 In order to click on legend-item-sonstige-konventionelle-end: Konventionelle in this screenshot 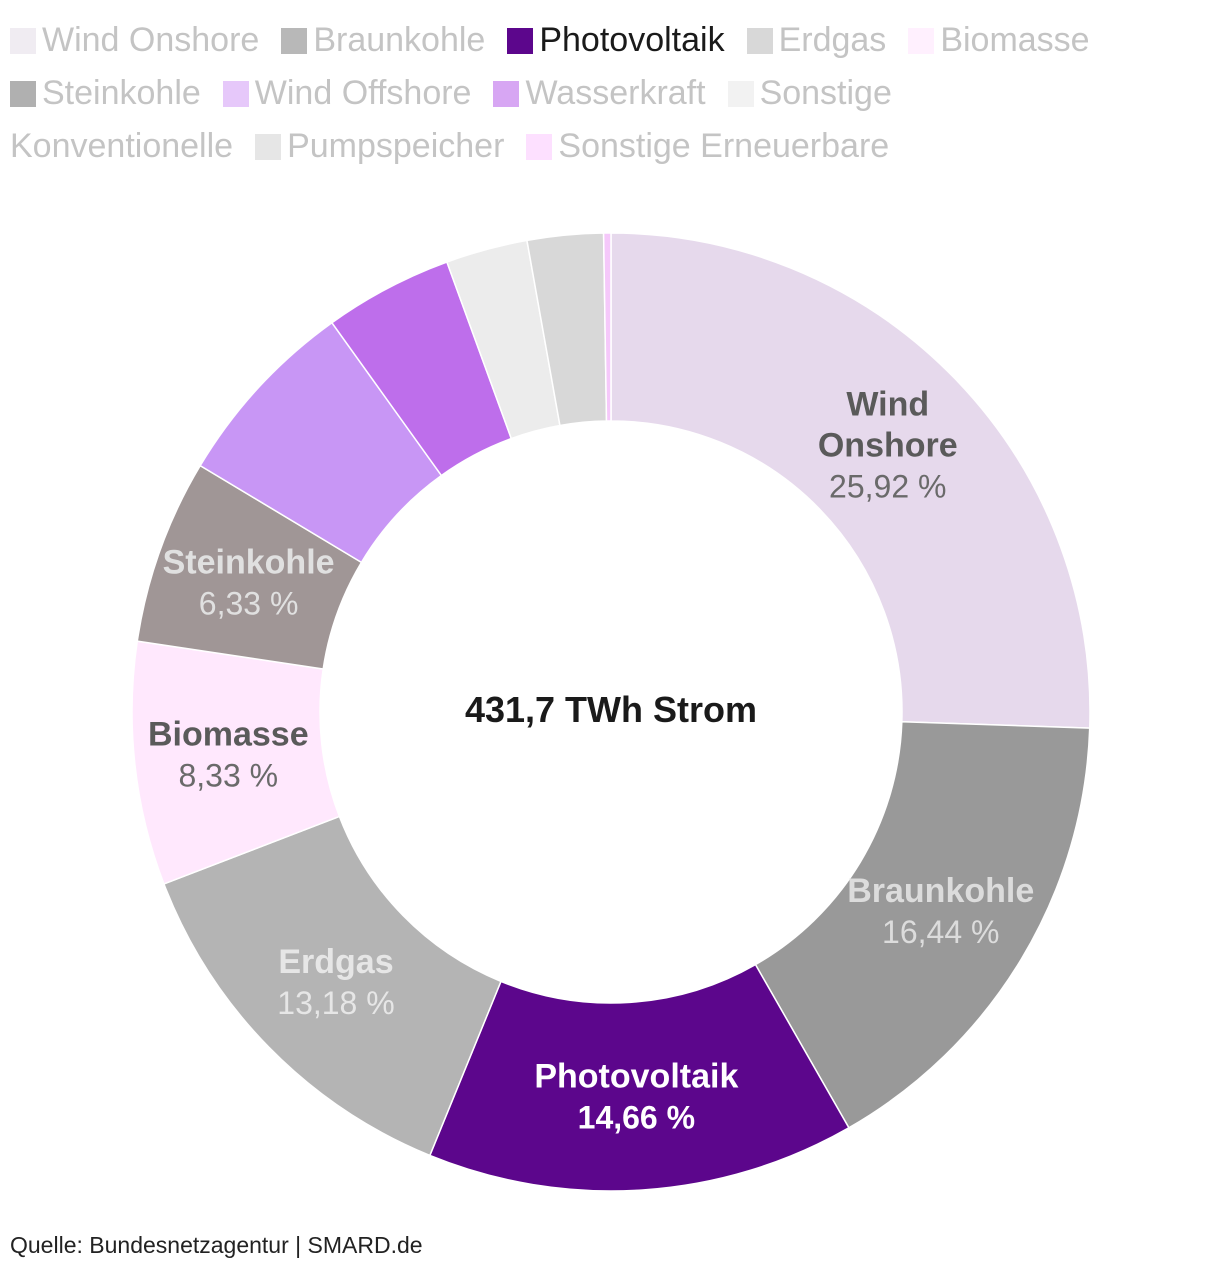, I will do `click(121, 146)`.